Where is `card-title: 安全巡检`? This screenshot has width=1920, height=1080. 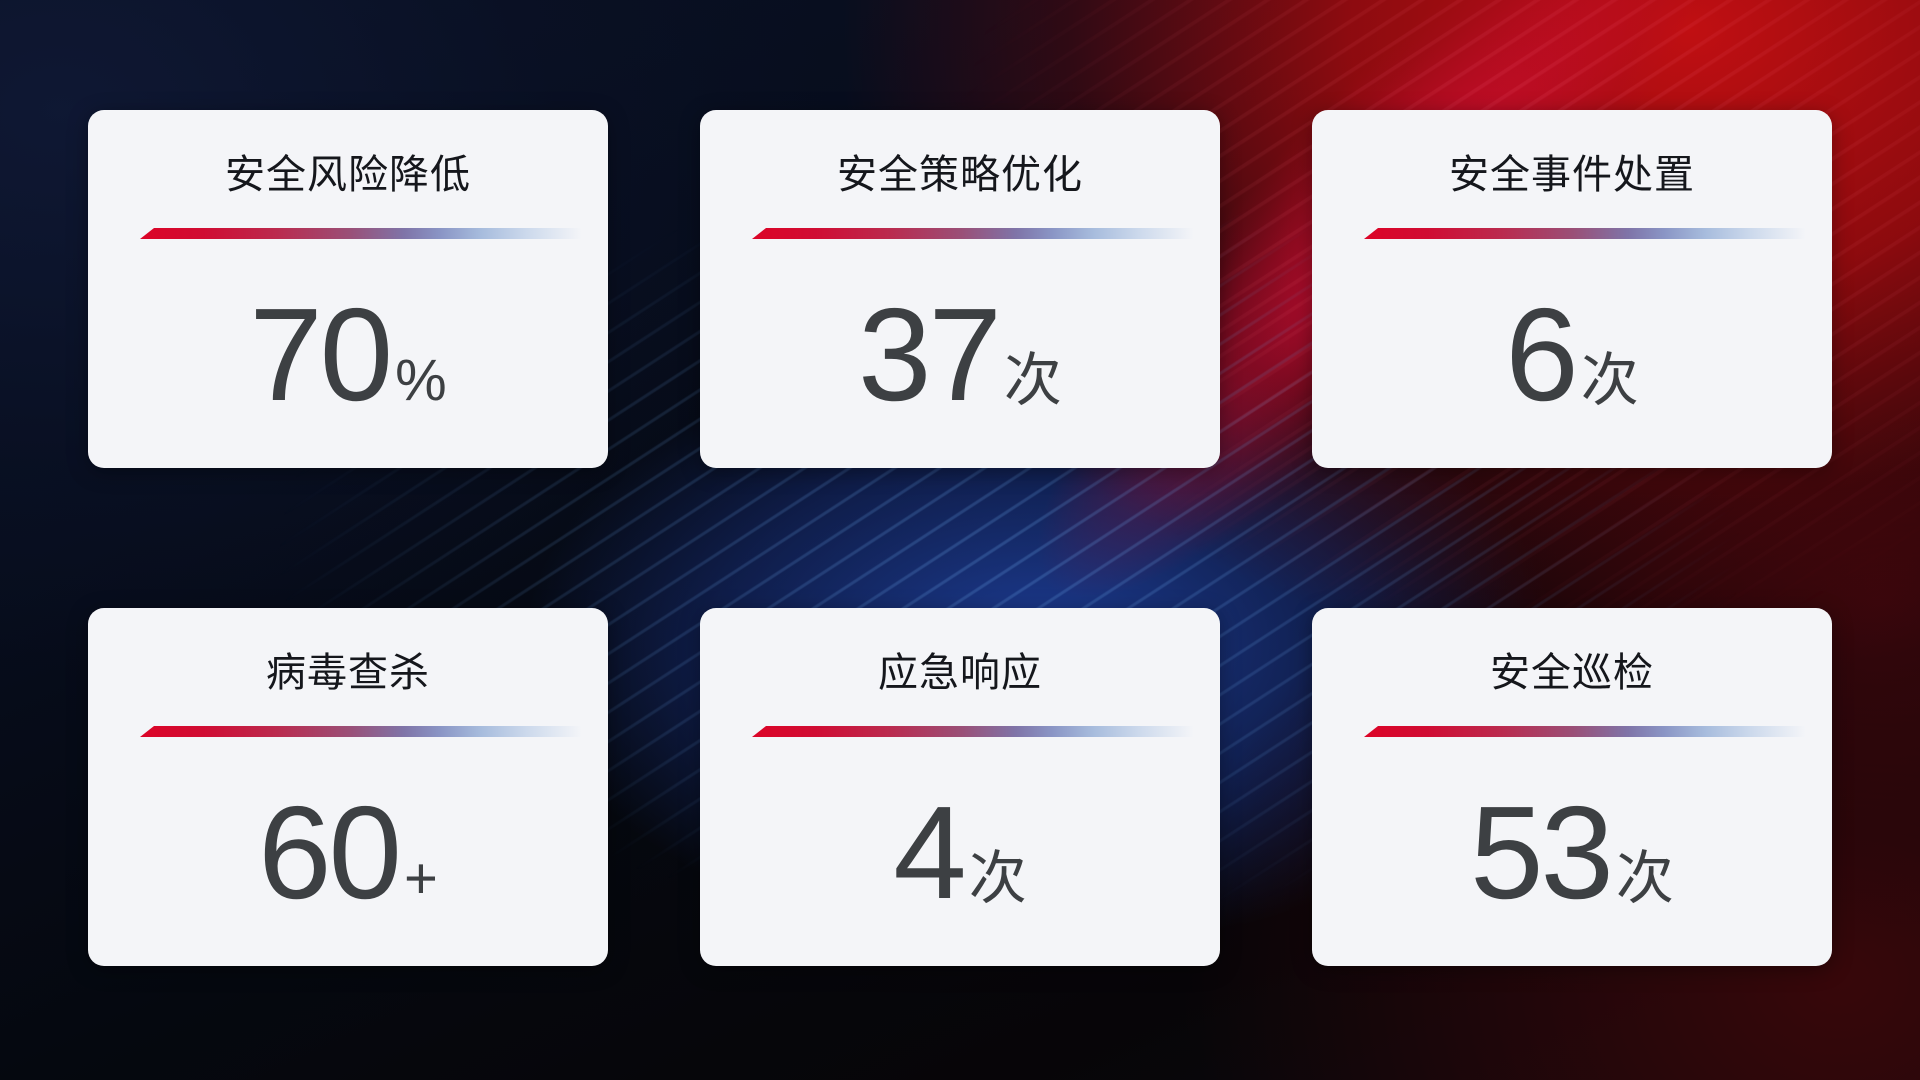
card-title: 安全巡检 is located at coordinates (1572, 673).